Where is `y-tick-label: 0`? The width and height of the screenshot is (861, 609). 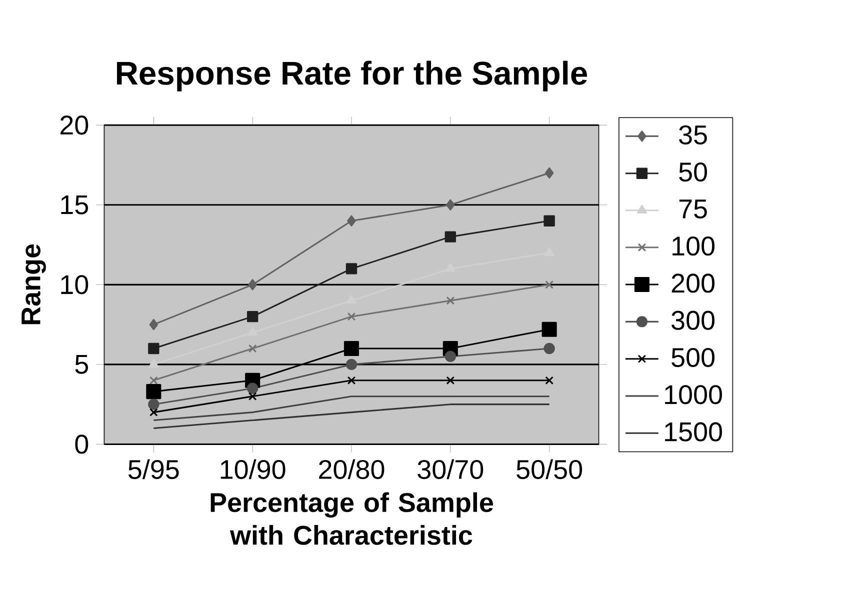
y-tick-label: 0 is located at coordinates (81, 444).